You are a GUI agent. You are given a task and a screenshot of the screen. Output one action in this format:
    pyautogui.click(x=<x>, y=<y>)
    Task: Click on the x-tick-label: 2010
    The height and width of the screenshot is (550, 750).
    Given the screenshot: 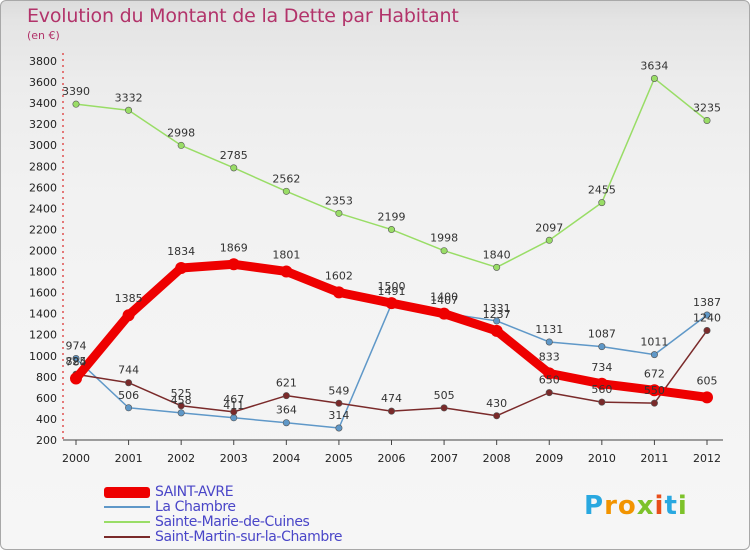 What is the action you would take?
    pyautogui.click(x=602, y=458)
    